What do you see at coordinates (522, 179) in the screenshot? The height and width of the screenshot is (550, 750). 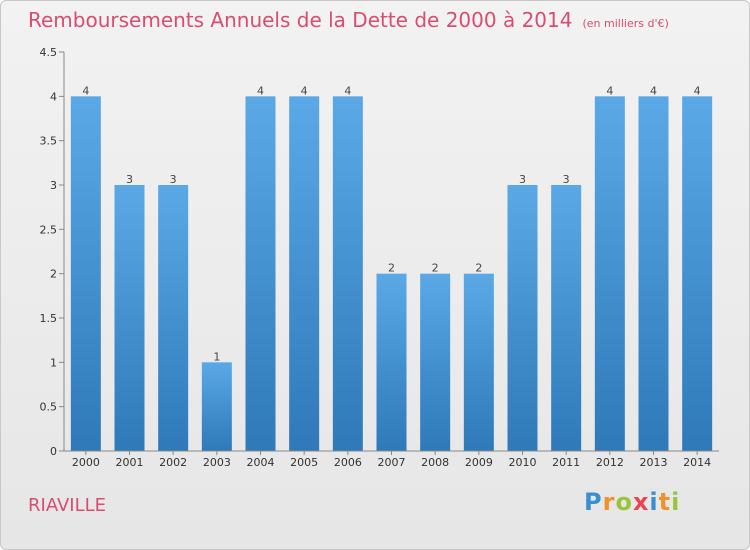 I see `data-label-2010: 3` at bounding box center [522, 179].